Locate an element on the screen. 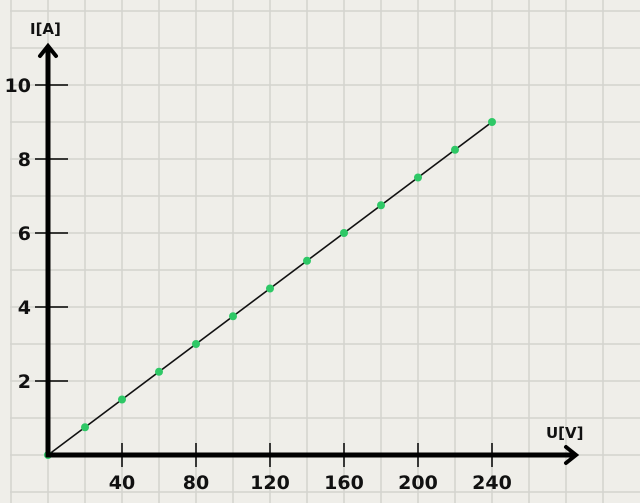  y-tick-label: 8 is located at coordinates (24, 160).